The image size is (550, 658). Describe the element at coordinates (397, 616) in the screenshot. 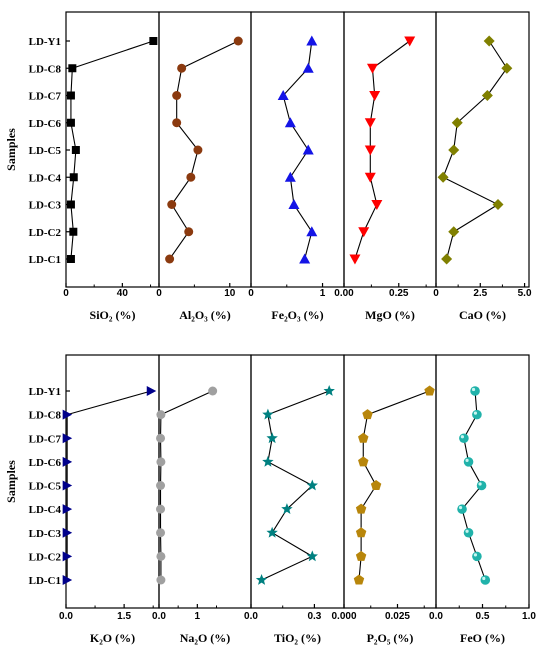

I see `panel-9-xtick-label: 0.025` at that location.